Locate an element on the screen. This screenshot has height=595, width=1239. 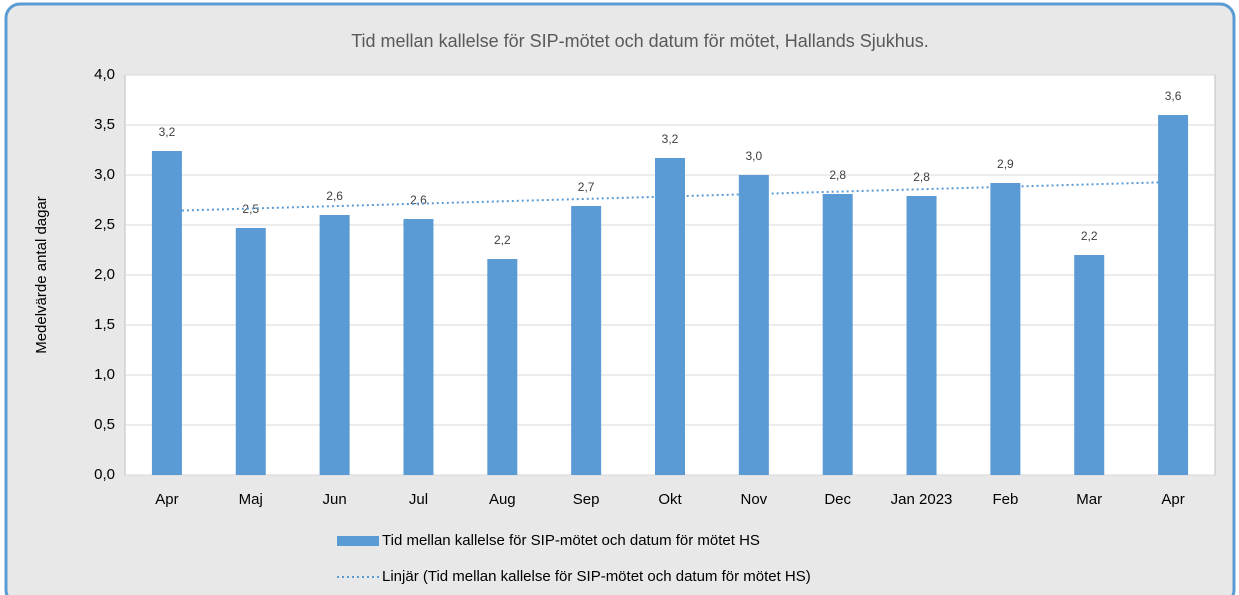
y-tick-label: 1,5 is located at coordinates (104, 324).